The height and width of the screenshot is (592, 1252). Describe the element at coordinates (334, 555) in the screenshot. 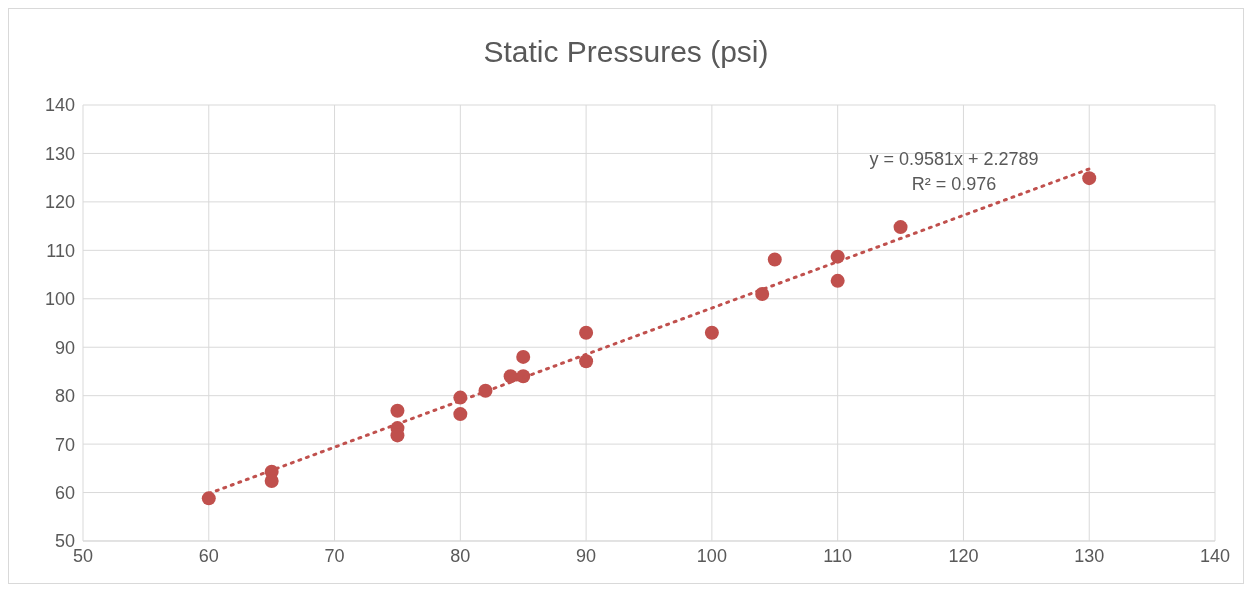

I see `x-tick-label: 70` at that location.